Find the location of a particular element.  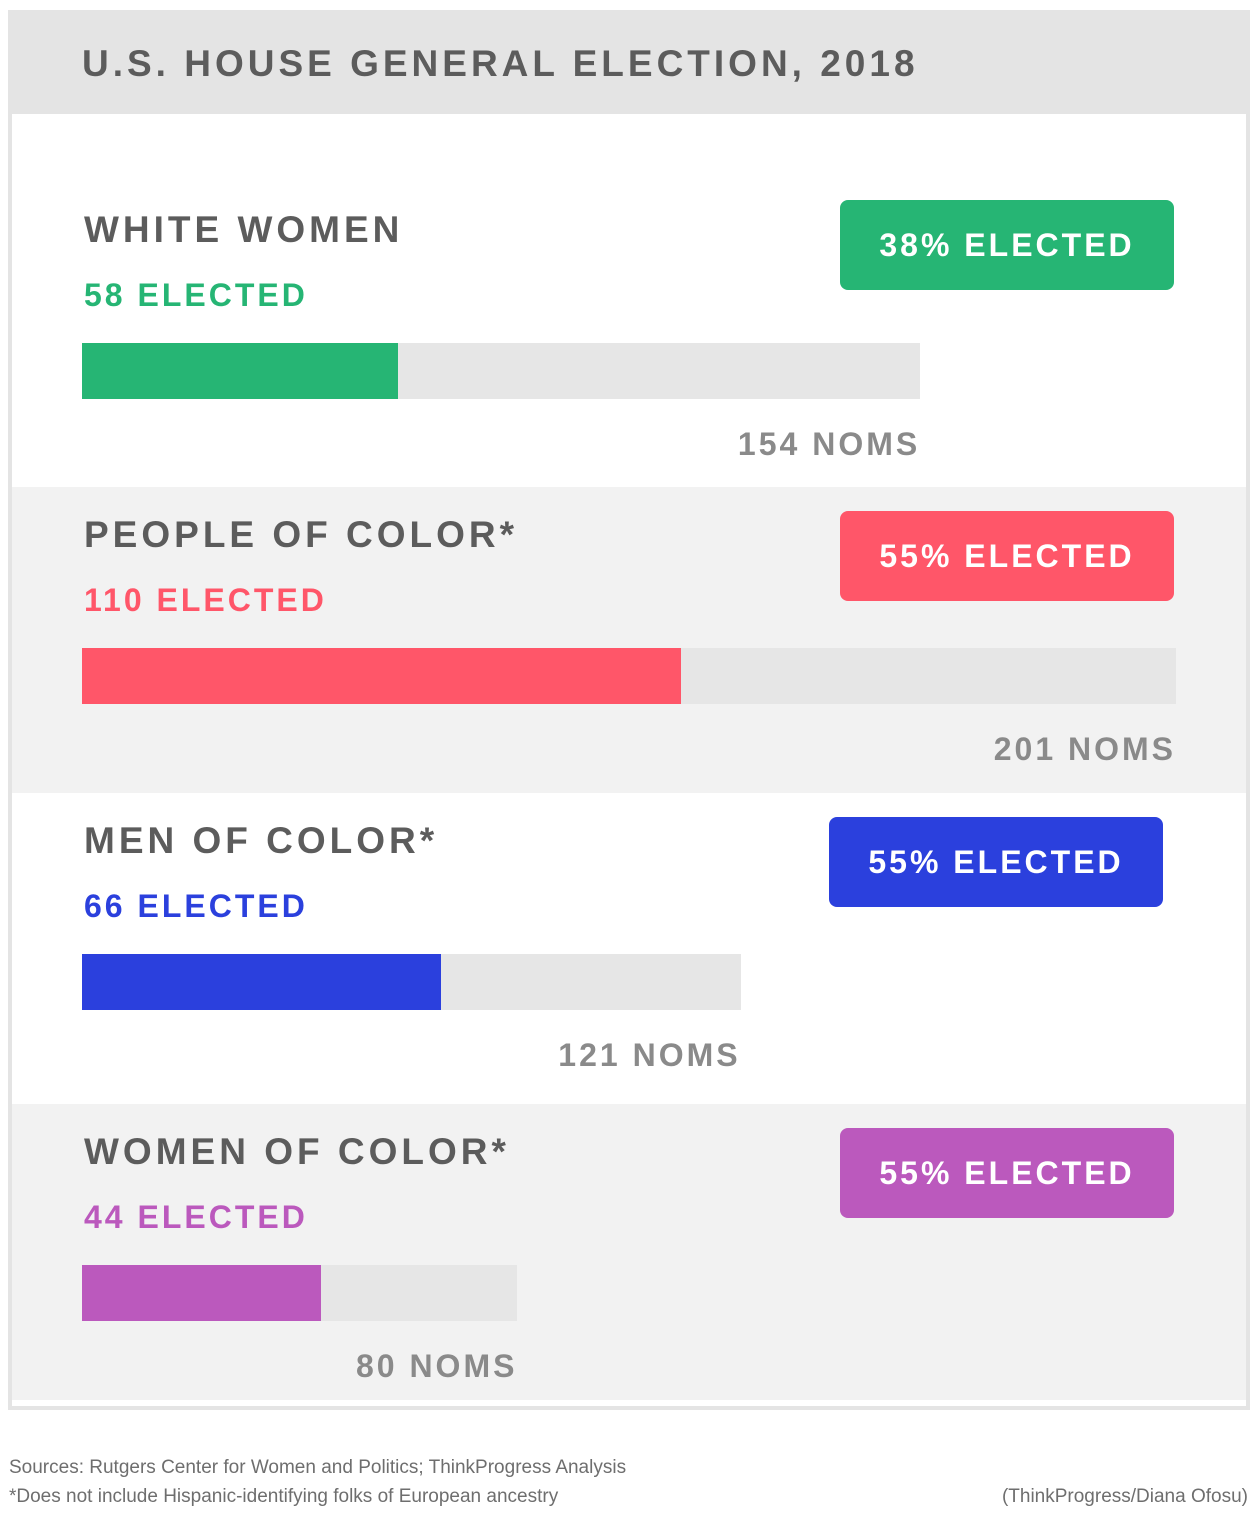

group-label: WOMEN OF COLOR* is located at coordinates (297, 1151).